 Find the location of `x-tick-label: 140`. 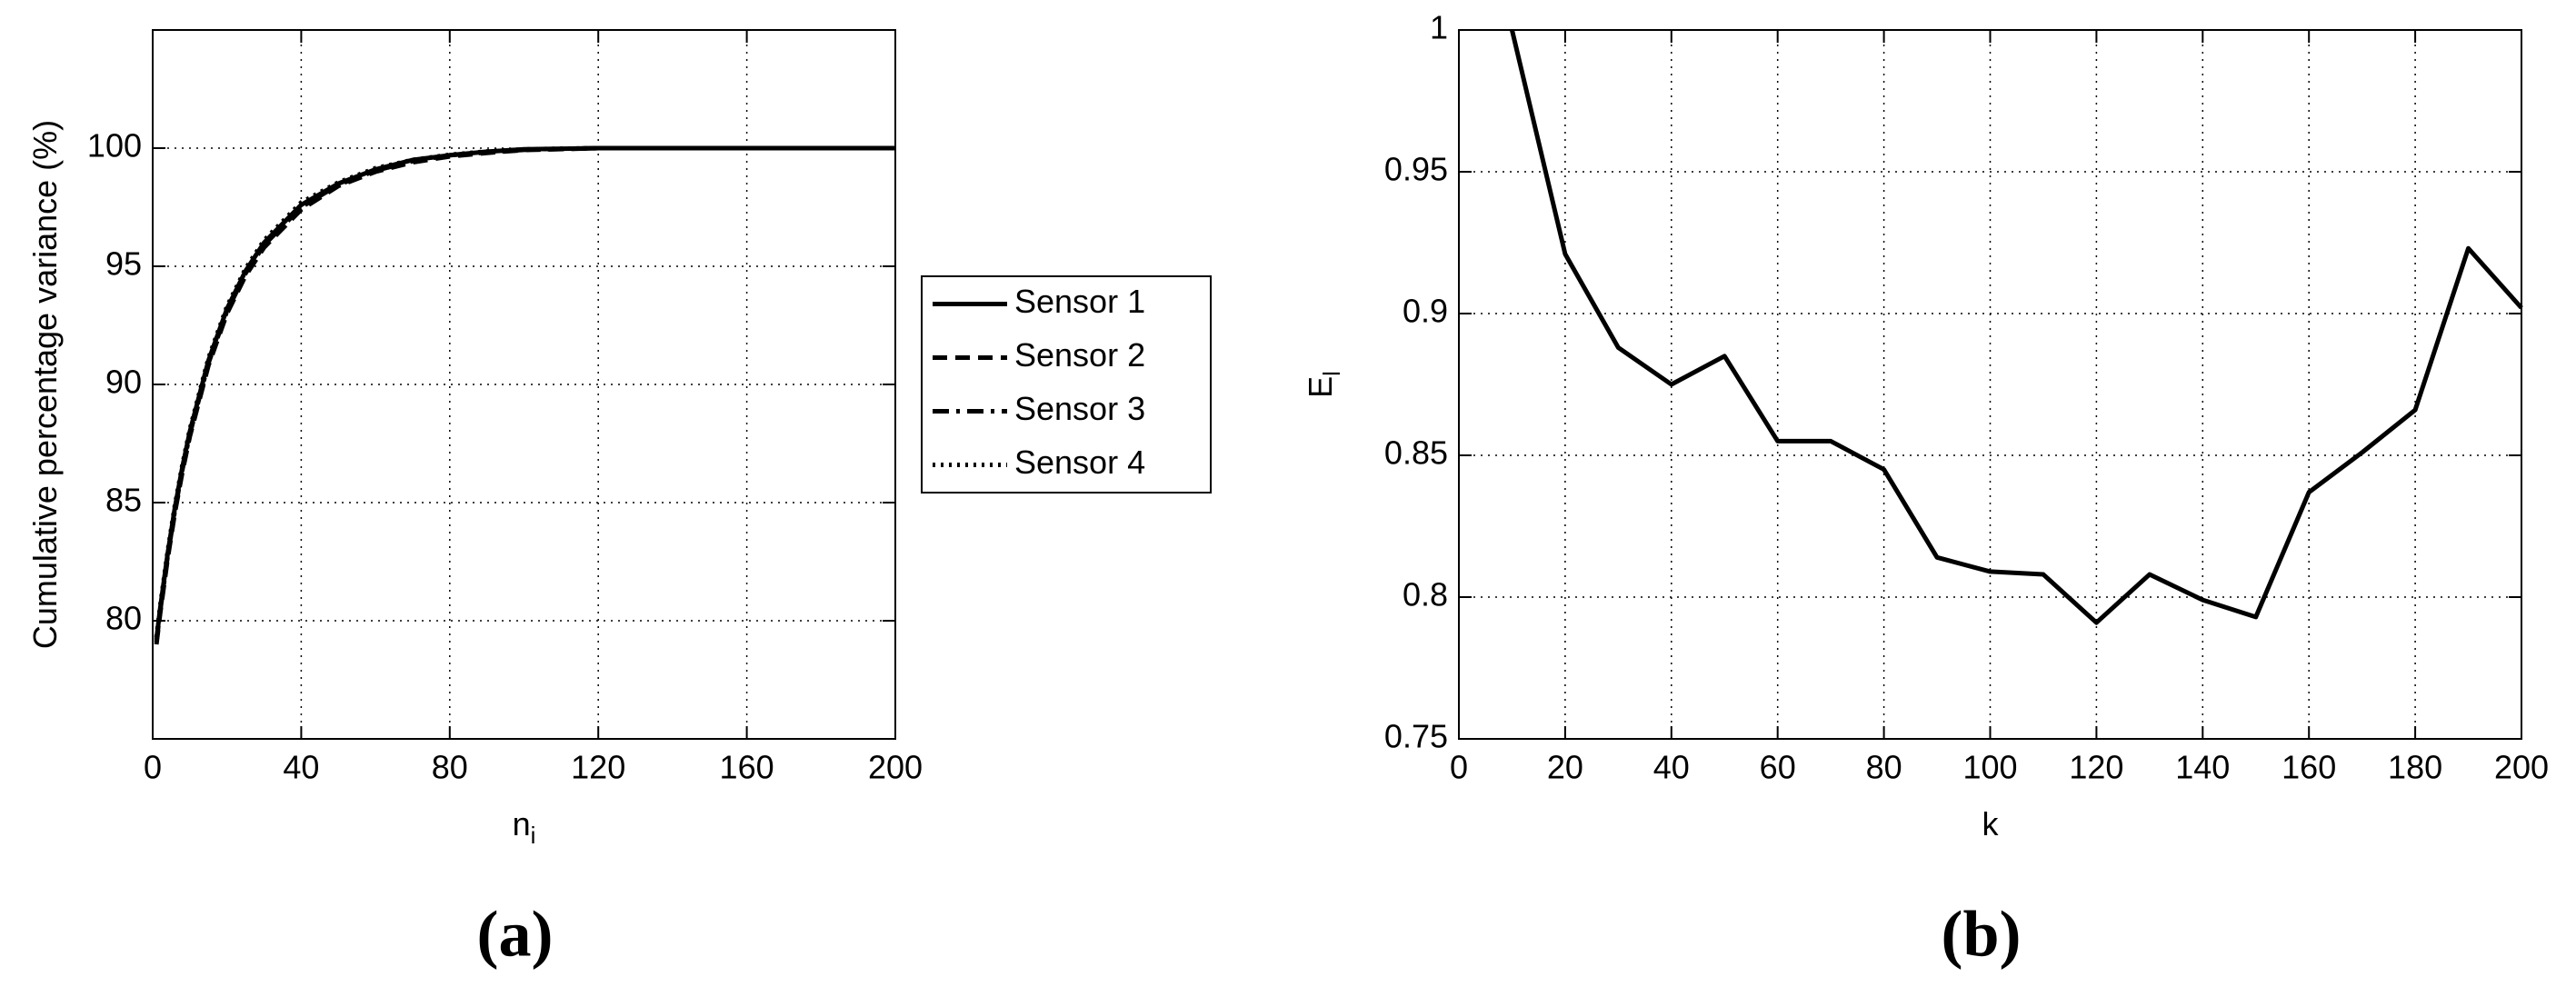

x-tick-label: 140 is located at coordinates (2202, 767).